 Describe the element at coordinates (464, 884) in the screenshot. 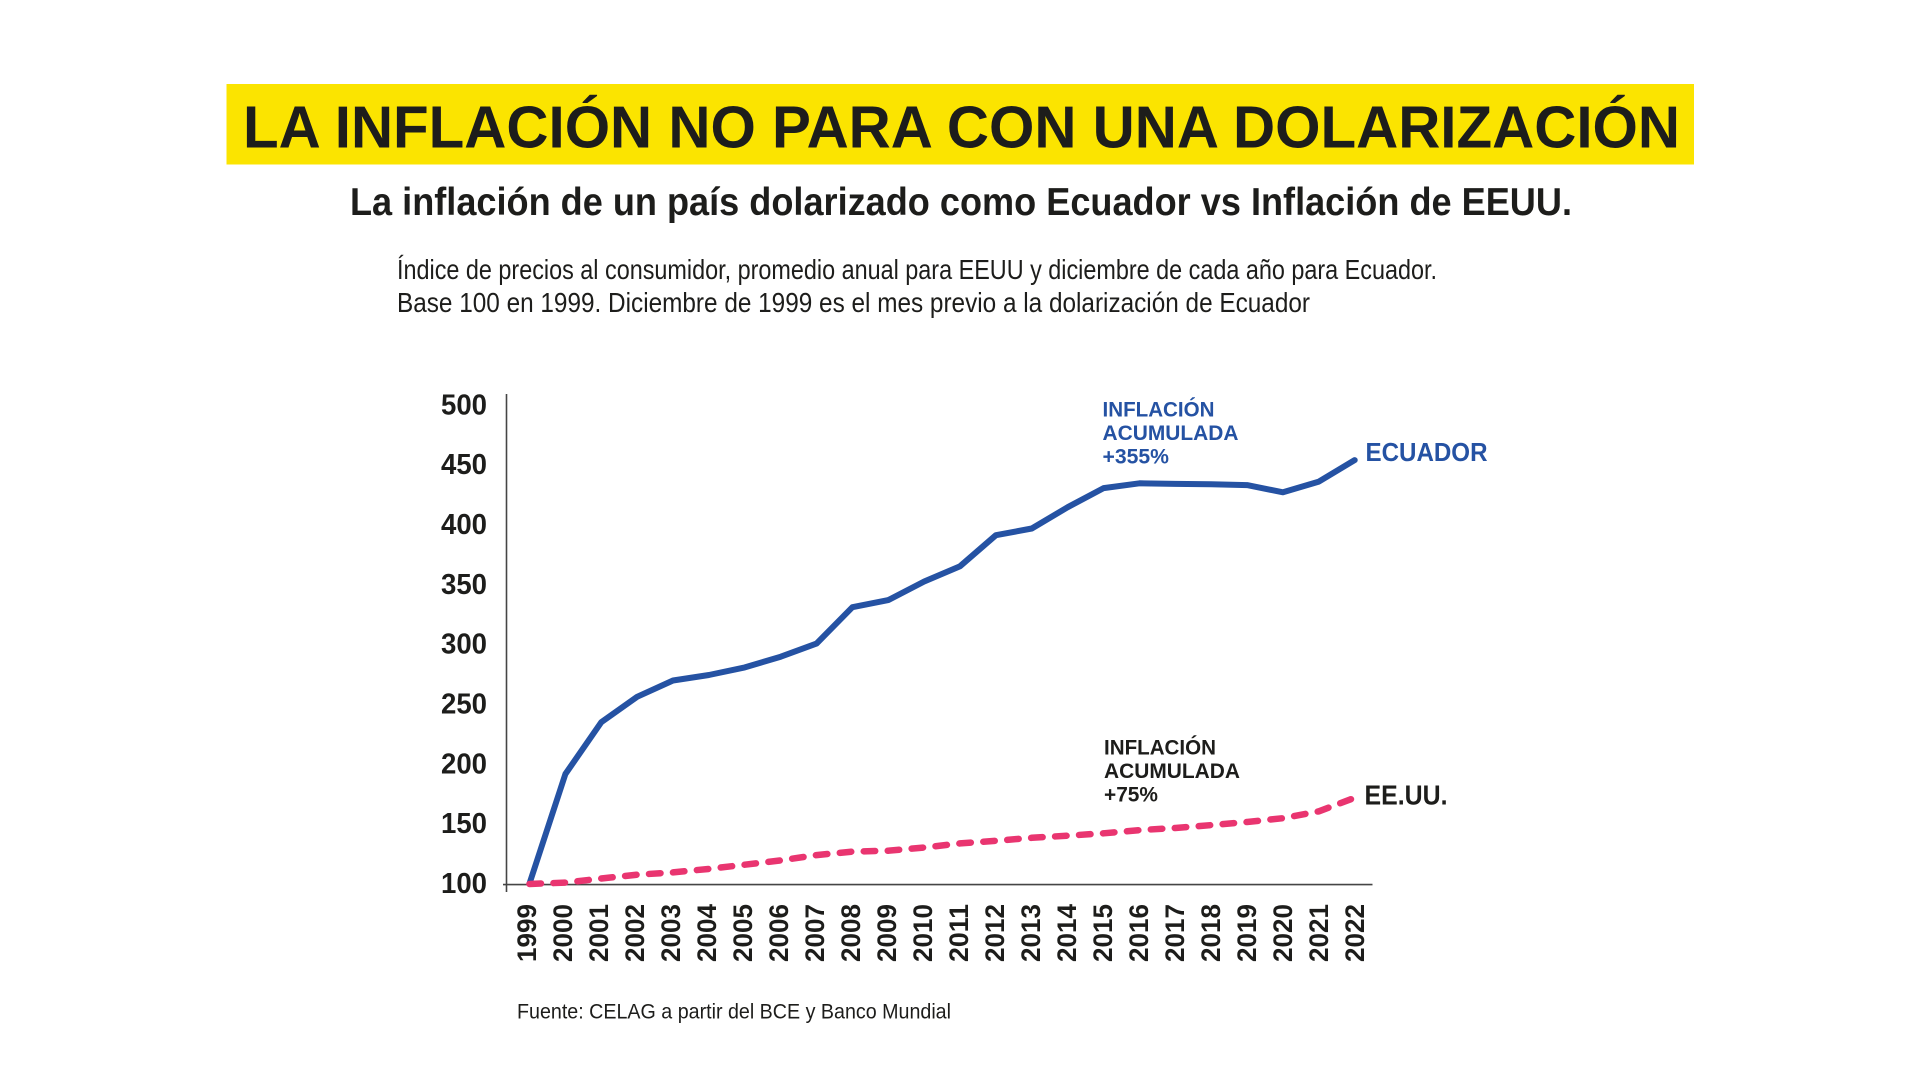

I see `svg-text: 100` at that location.